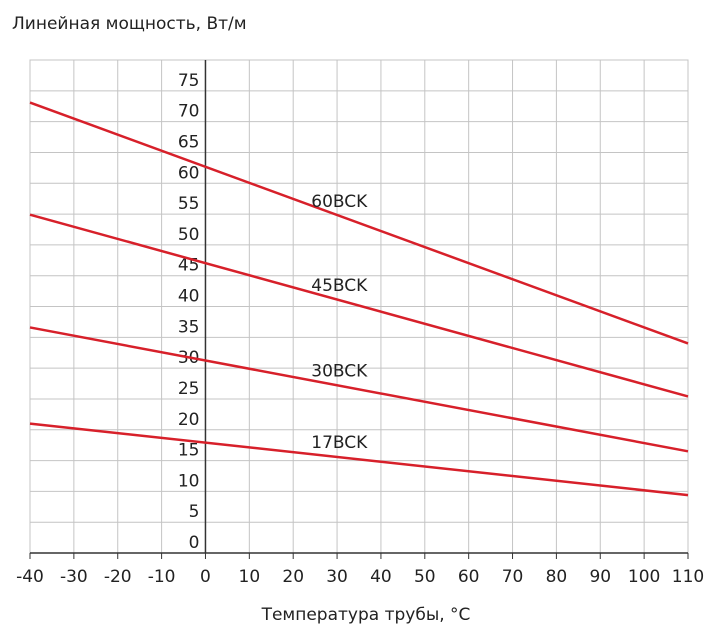  I want to click on x-tick-label: -10, so click(162, 577).